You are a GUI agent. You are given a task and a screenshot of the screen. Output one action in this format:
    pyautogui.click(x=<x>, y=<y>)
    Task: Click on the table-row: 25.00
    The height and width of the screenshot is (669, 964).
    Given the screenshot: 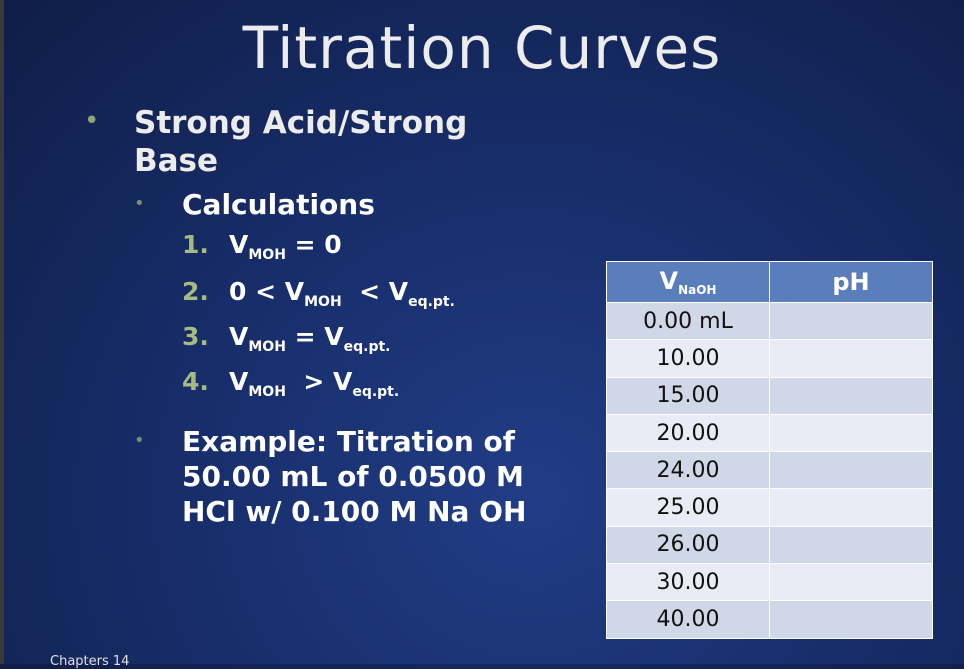 What is the action you would take?
    pyautogui.click(x=769, y=507)
    